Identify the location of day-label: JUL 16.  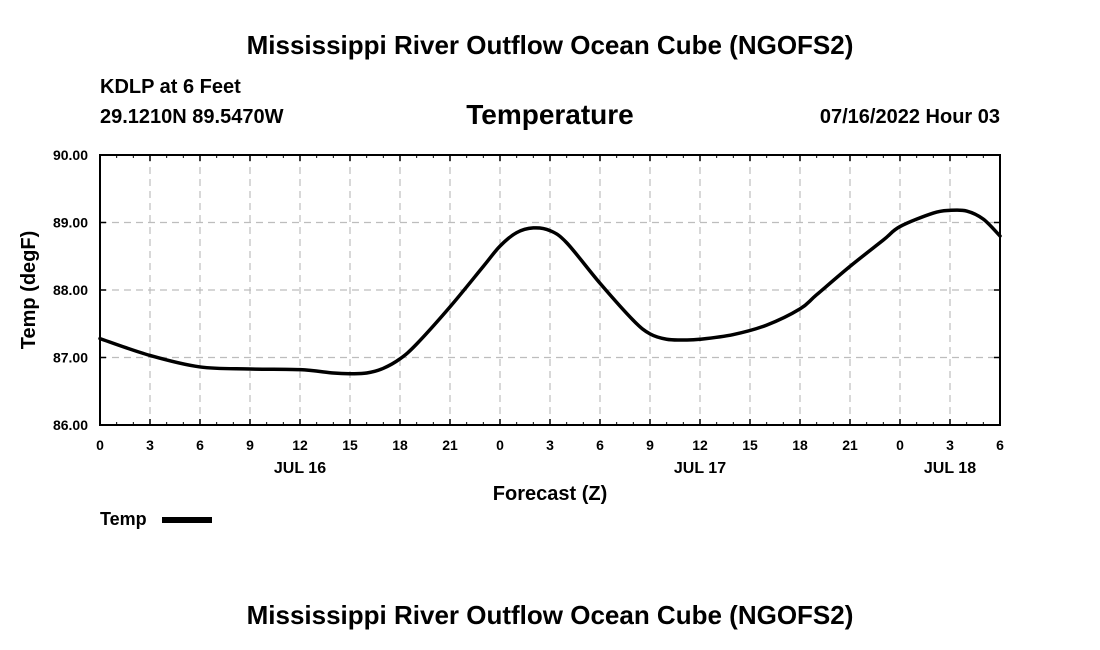
(300, 468).